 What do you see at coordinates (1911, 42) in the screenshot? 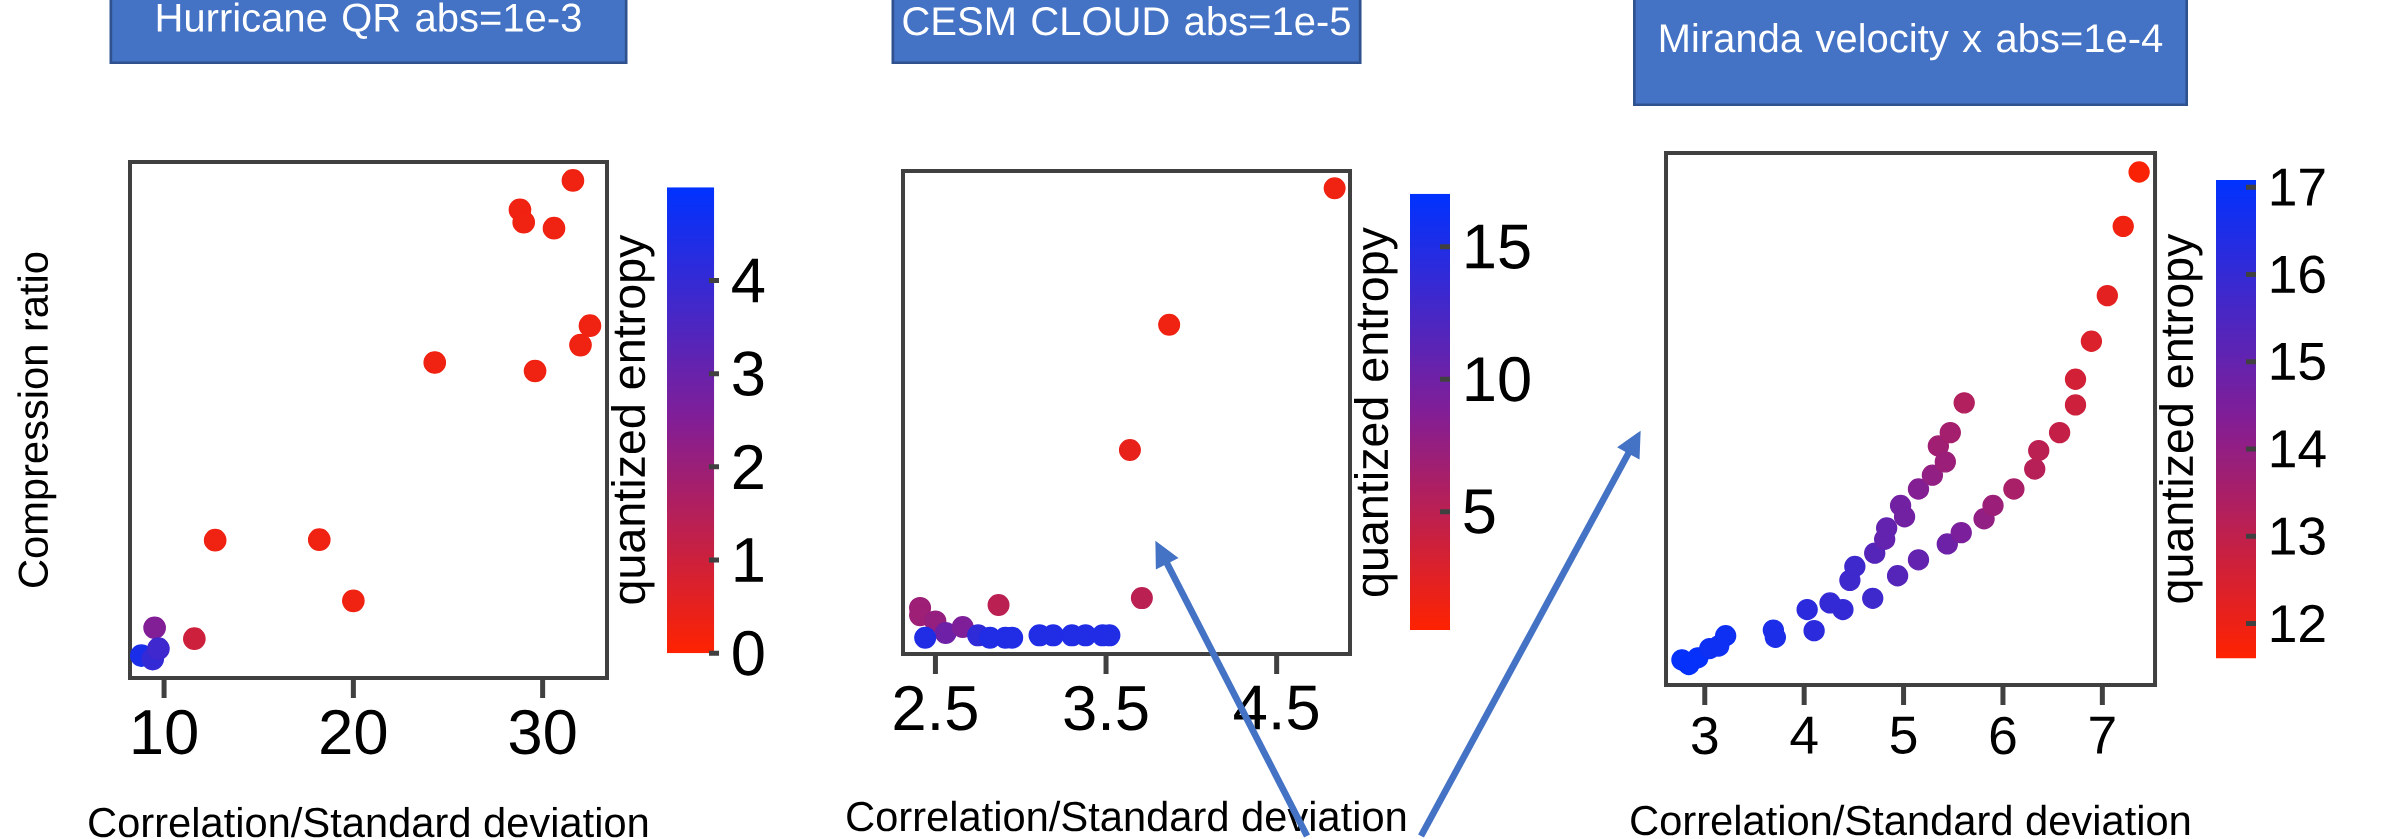
I see `chart-title: Miranda velocity x abs=1e-4` at bounding box center [1911, 42].